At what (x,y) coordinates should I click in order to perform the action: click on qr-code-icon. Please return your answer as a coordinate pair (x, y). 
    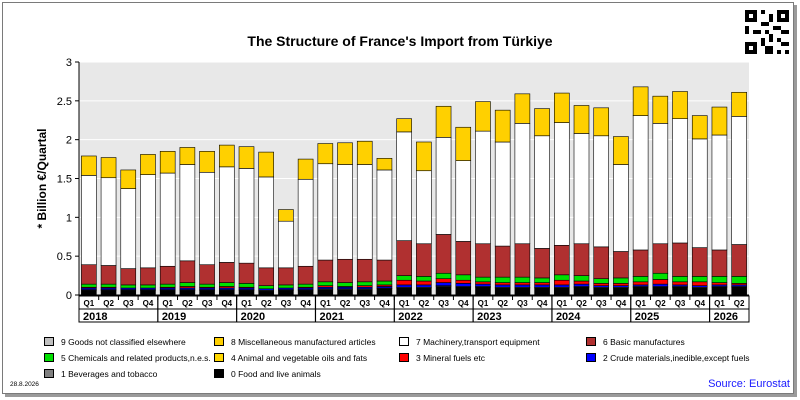
    Looking at the image, I should click on (767, 32).